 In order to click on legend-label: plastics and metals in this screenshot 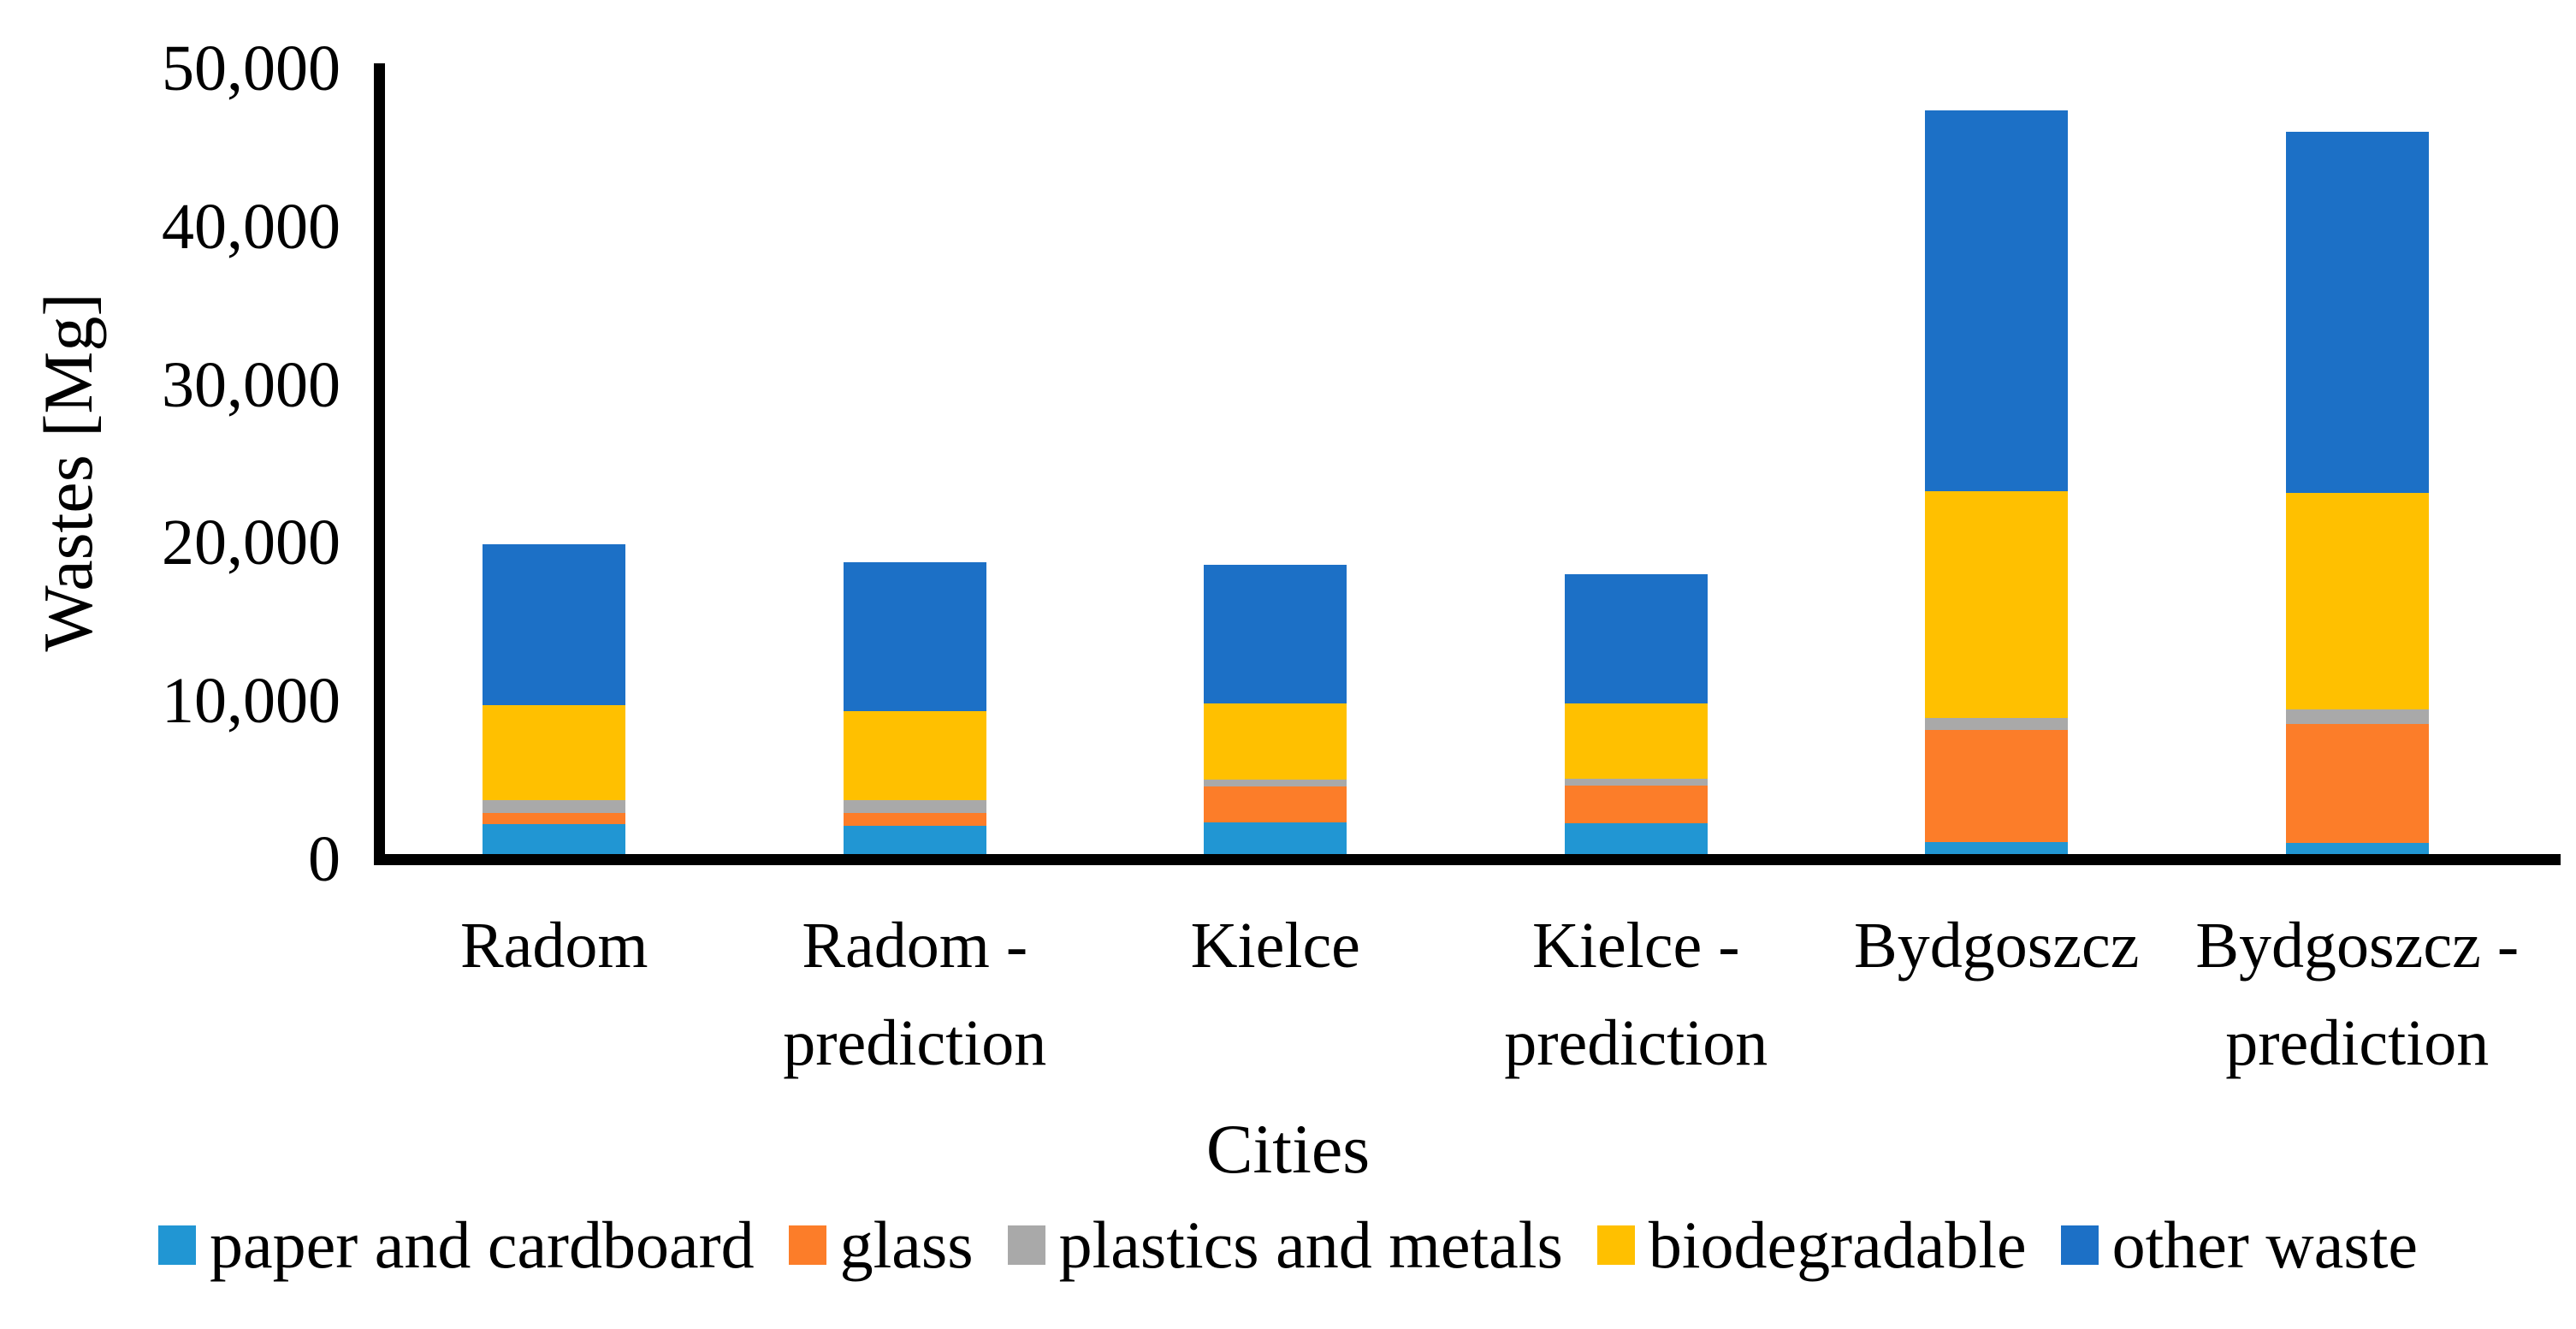, I will do `click(1310, 1244)`.